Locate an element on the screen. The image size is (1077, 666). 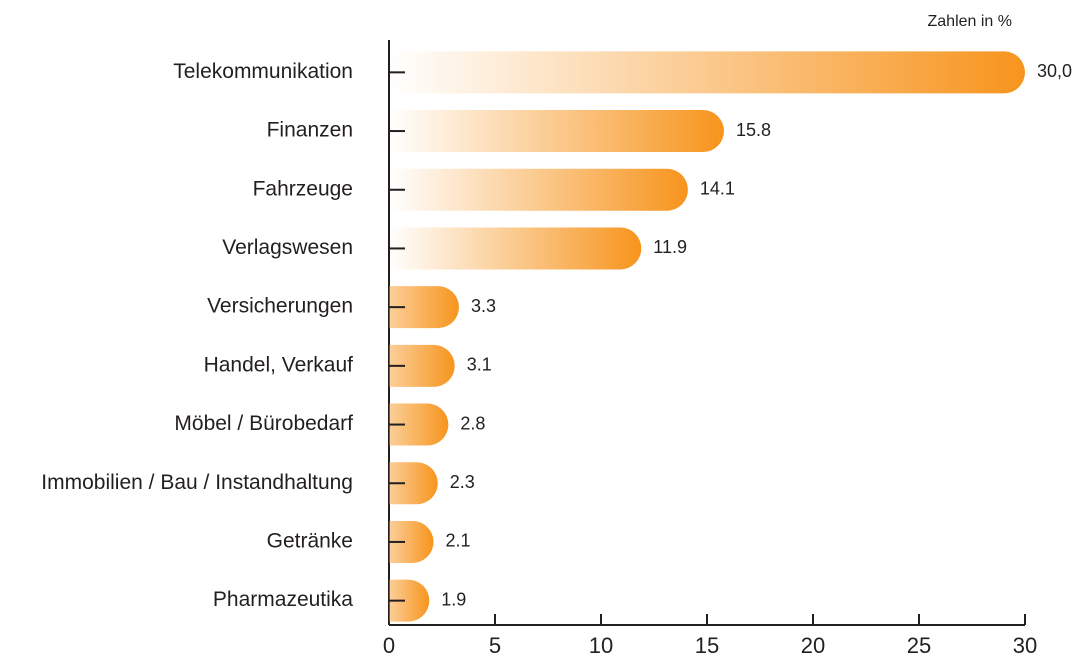
x-tick-label: 10 is located at coordinates (601, 645).